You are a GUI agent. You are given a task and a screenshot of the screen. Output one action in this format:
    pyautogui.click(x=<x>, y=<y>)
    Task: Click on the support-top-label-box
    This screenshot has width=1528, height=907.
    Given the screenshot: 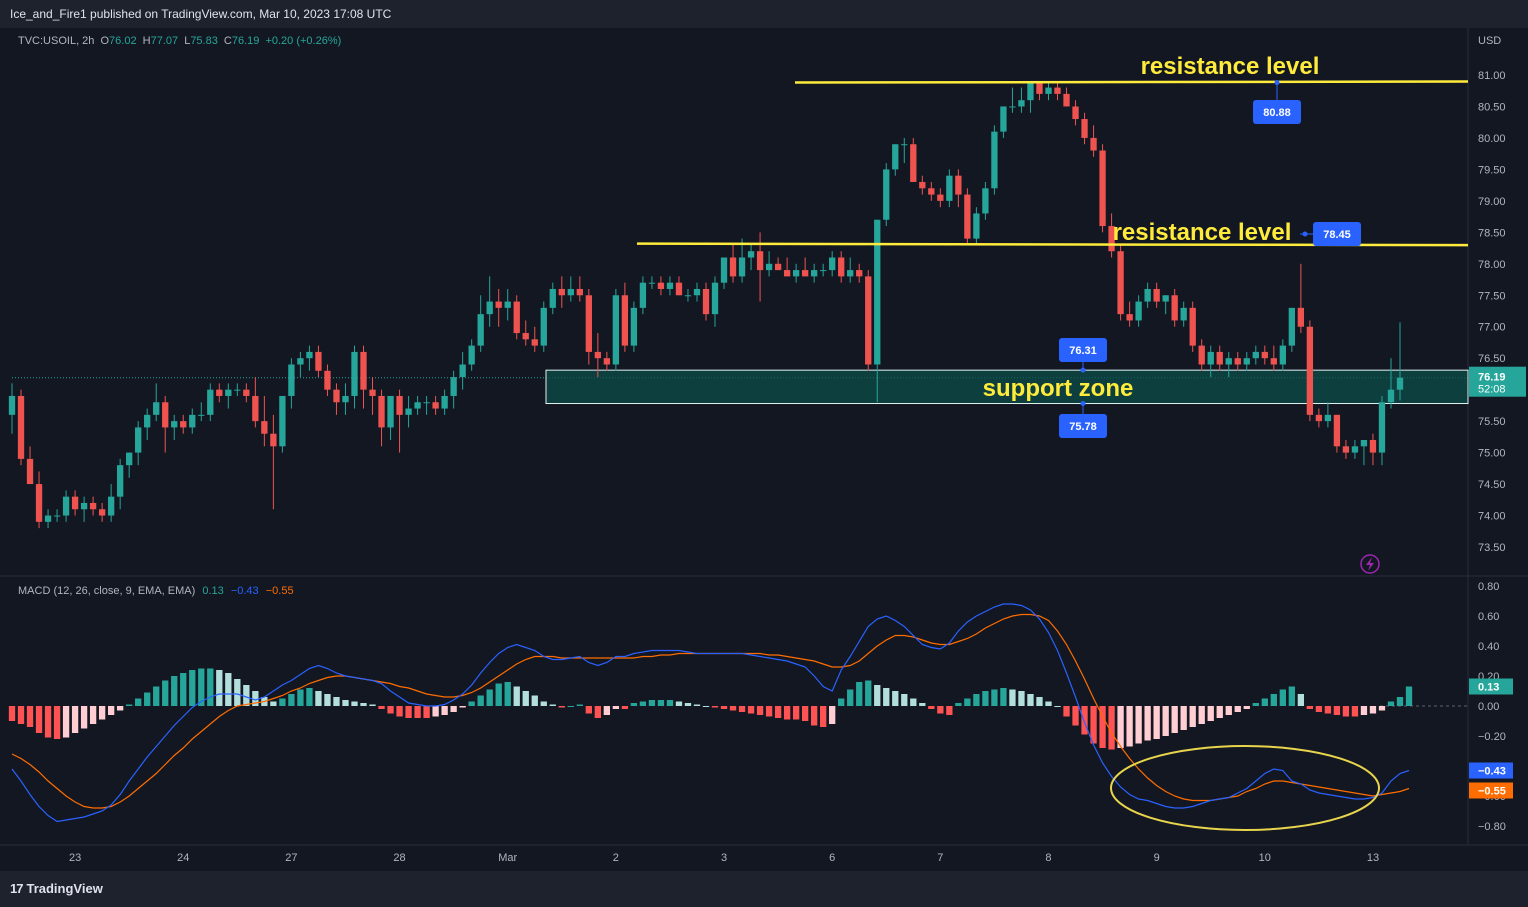 What is the action you would take?
    pyautogui.click(x=1083, y=350)
    